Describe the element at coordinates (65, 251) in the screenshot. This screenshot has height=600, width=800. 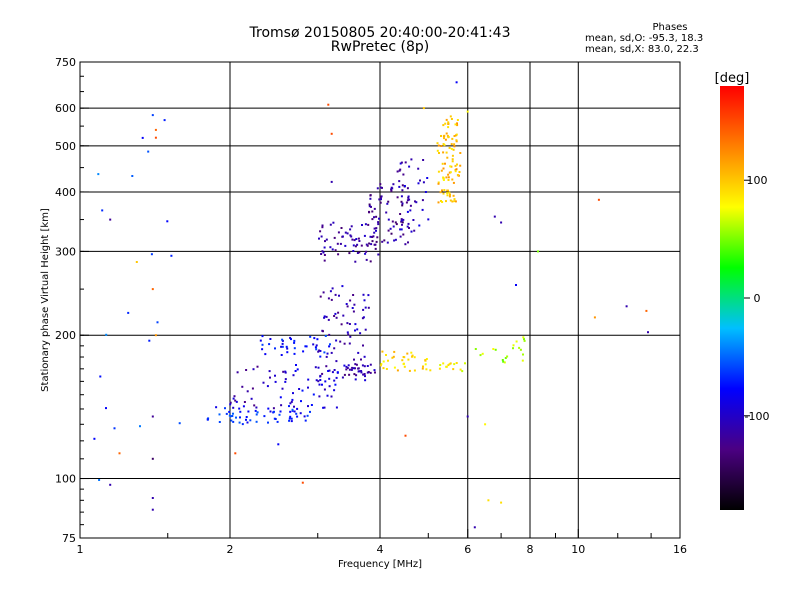
I see `y-tick-label: 300` at that location.